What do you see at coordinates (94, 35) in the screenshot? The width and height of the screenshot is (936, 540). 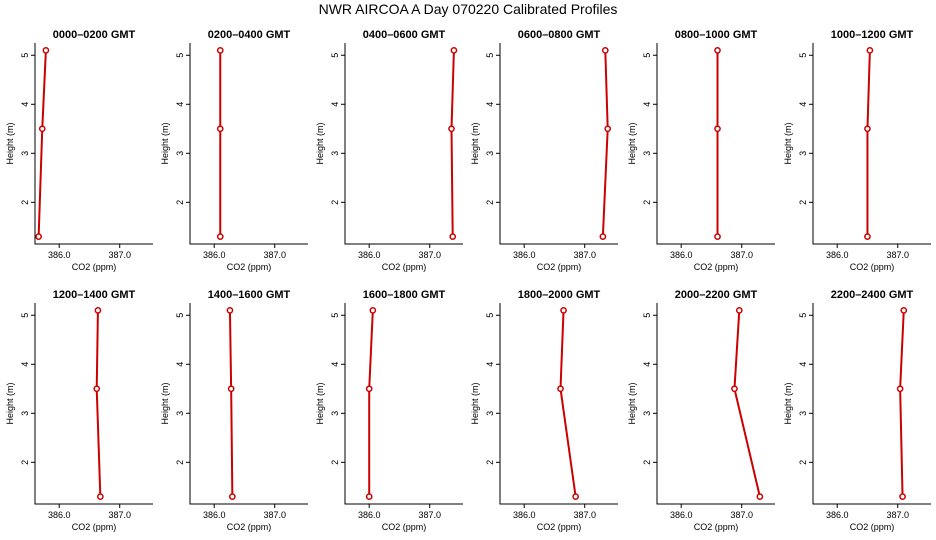 I see `panel-title: 0000–0200 GMT` at bounding box center [94, 35].